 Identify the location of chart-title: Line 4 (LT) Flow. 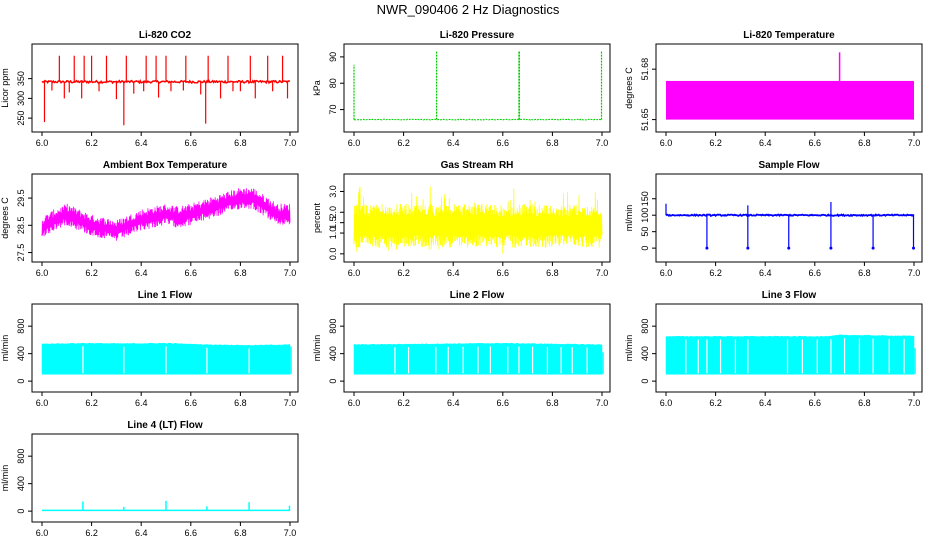
(165, 425).